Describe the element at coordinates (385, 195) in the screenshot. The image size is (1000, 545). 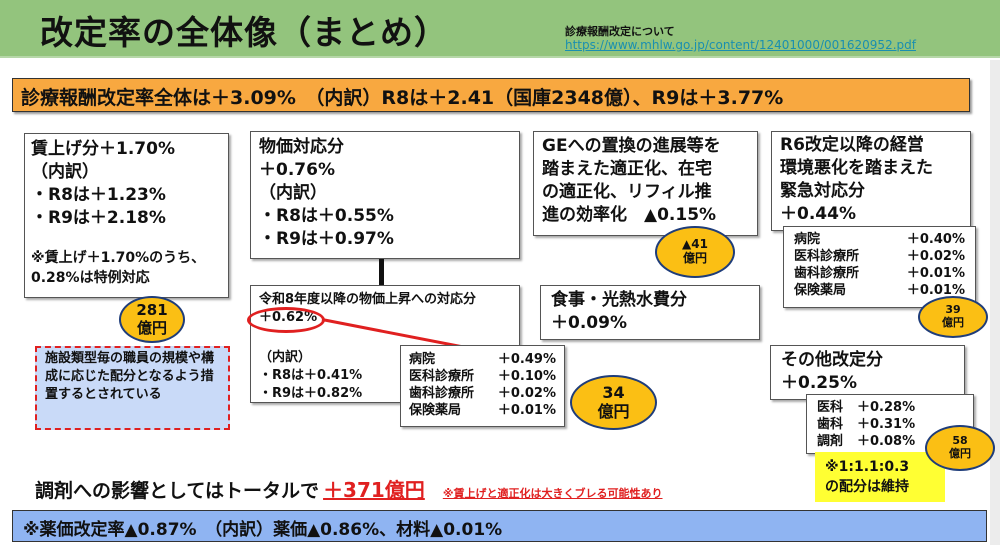
I see `price-response-box: 物価対応分 ＋0.76% （内訳） ・R8は＋0.55% ・R9は＋0.97%` at that location.